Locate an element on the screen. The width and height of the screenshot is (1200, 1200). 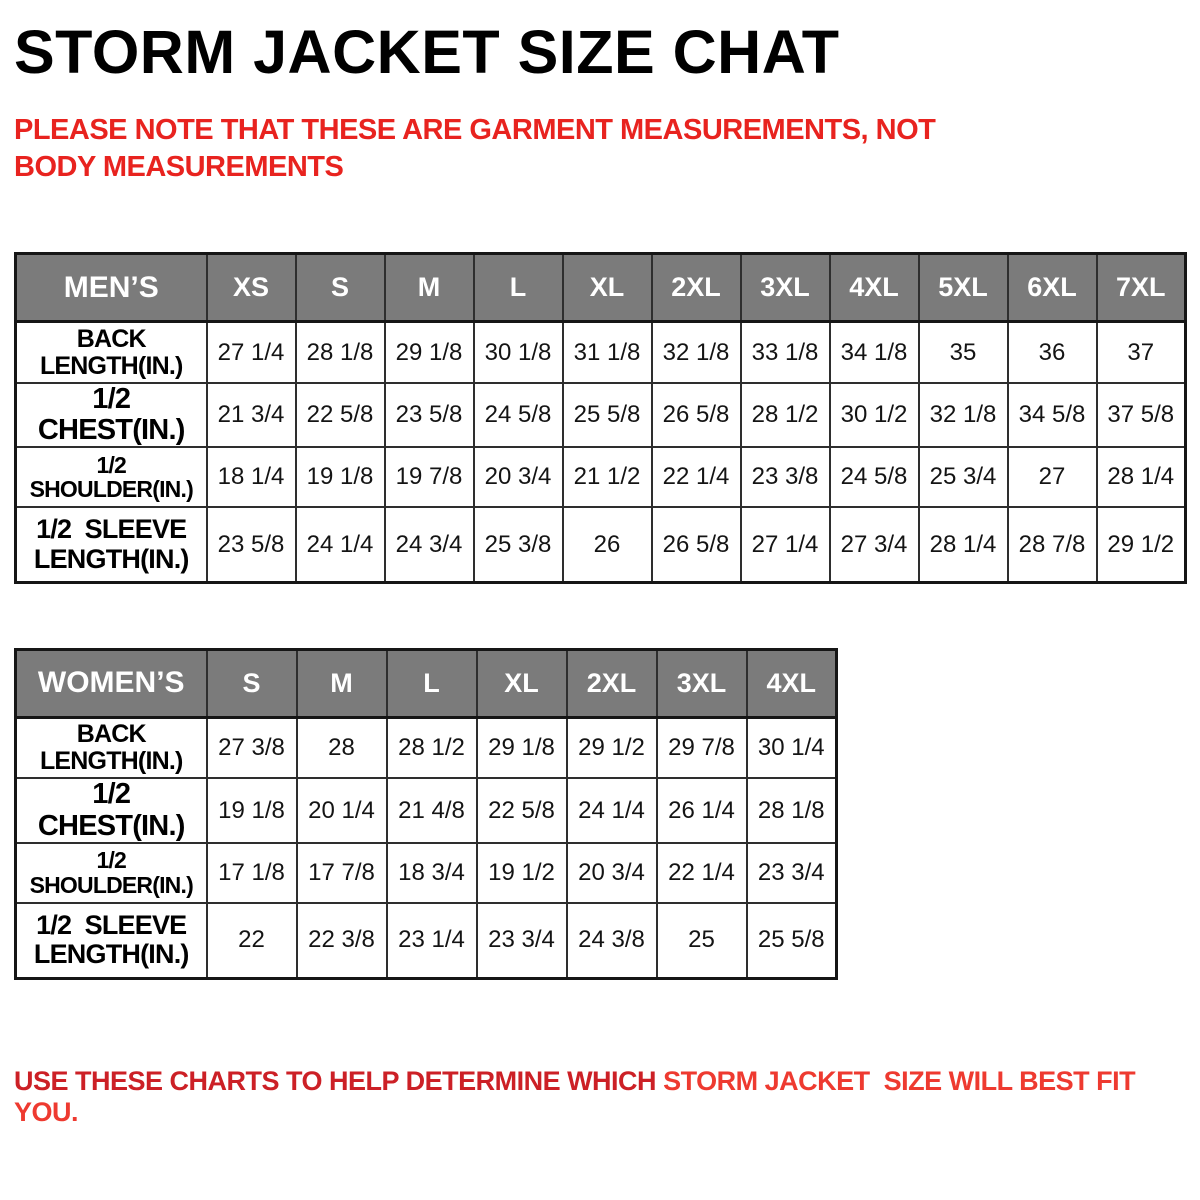
mens-size-value-cell: 21 1/2 is located at coordinates (607, 477).